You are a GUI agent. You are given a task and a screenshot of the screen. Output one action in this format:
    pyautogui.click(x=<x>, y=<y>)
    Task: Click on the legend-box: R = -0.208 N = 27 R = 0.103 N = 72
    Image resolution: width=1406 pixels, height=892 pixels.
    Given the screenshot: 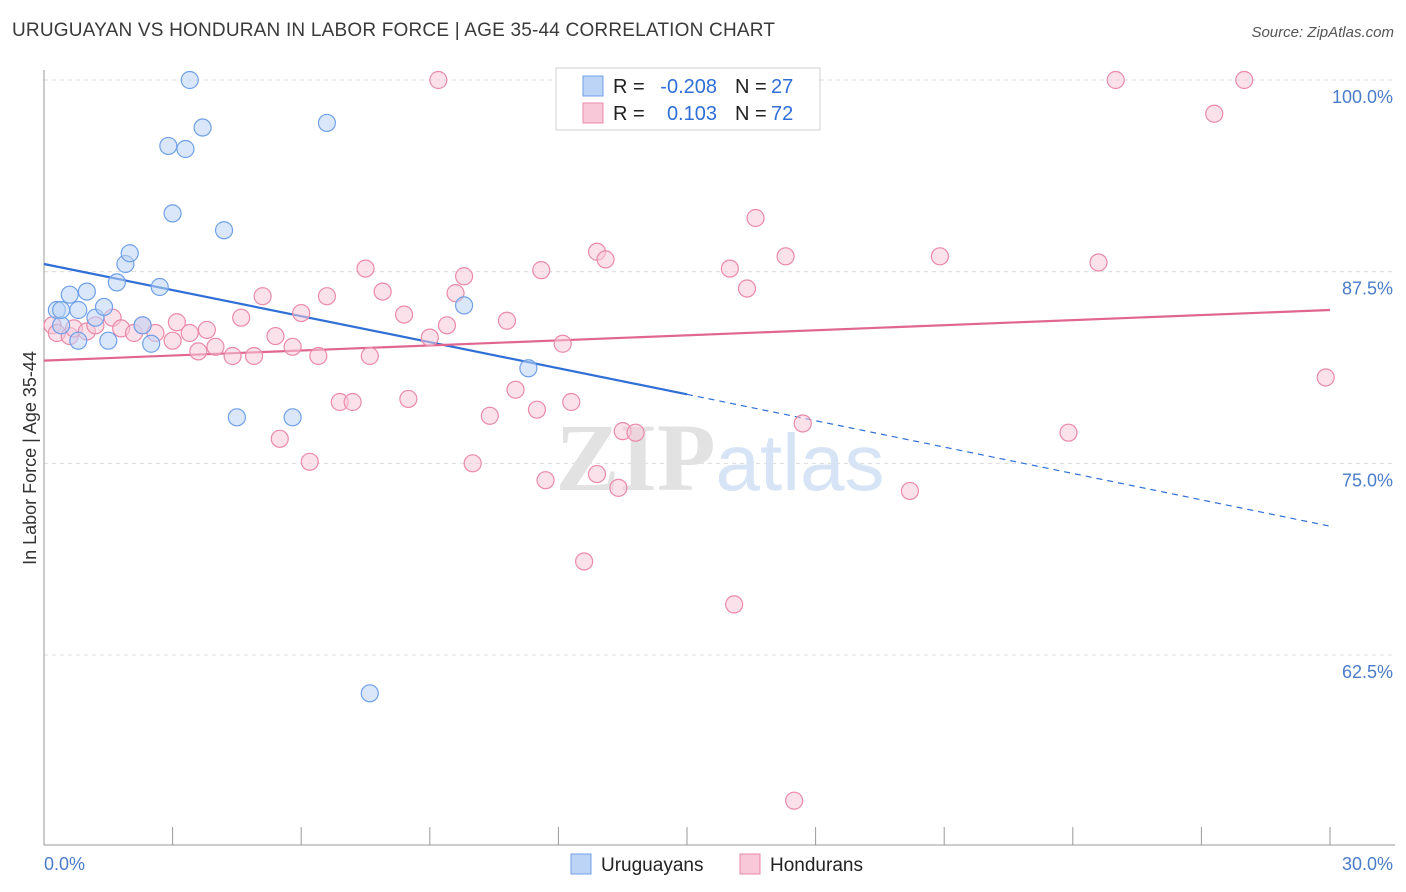 What is the action you would take?
    pyautogui.click(x=688, y=99)
    